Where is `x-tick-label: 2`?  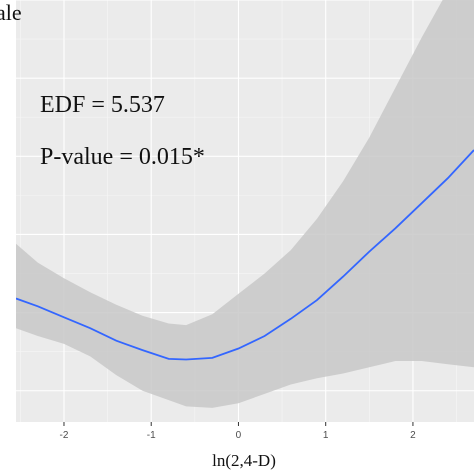
x-tick-label: 2 is located at coordinates (413, 435).